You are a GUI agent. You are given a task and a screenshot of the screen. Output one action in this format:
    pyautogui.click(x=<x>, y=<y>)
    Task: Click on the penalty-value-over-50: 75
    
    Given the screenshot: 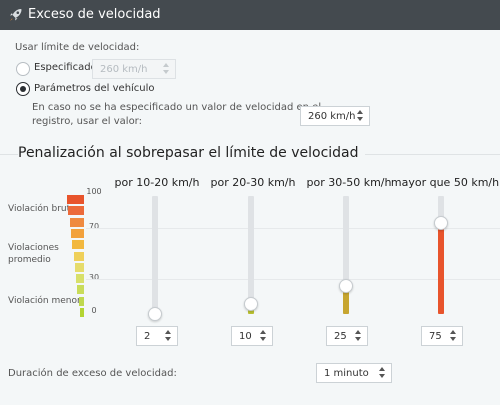 What is the action you would take?
    pyautogui.click(x=435, y=336)
    